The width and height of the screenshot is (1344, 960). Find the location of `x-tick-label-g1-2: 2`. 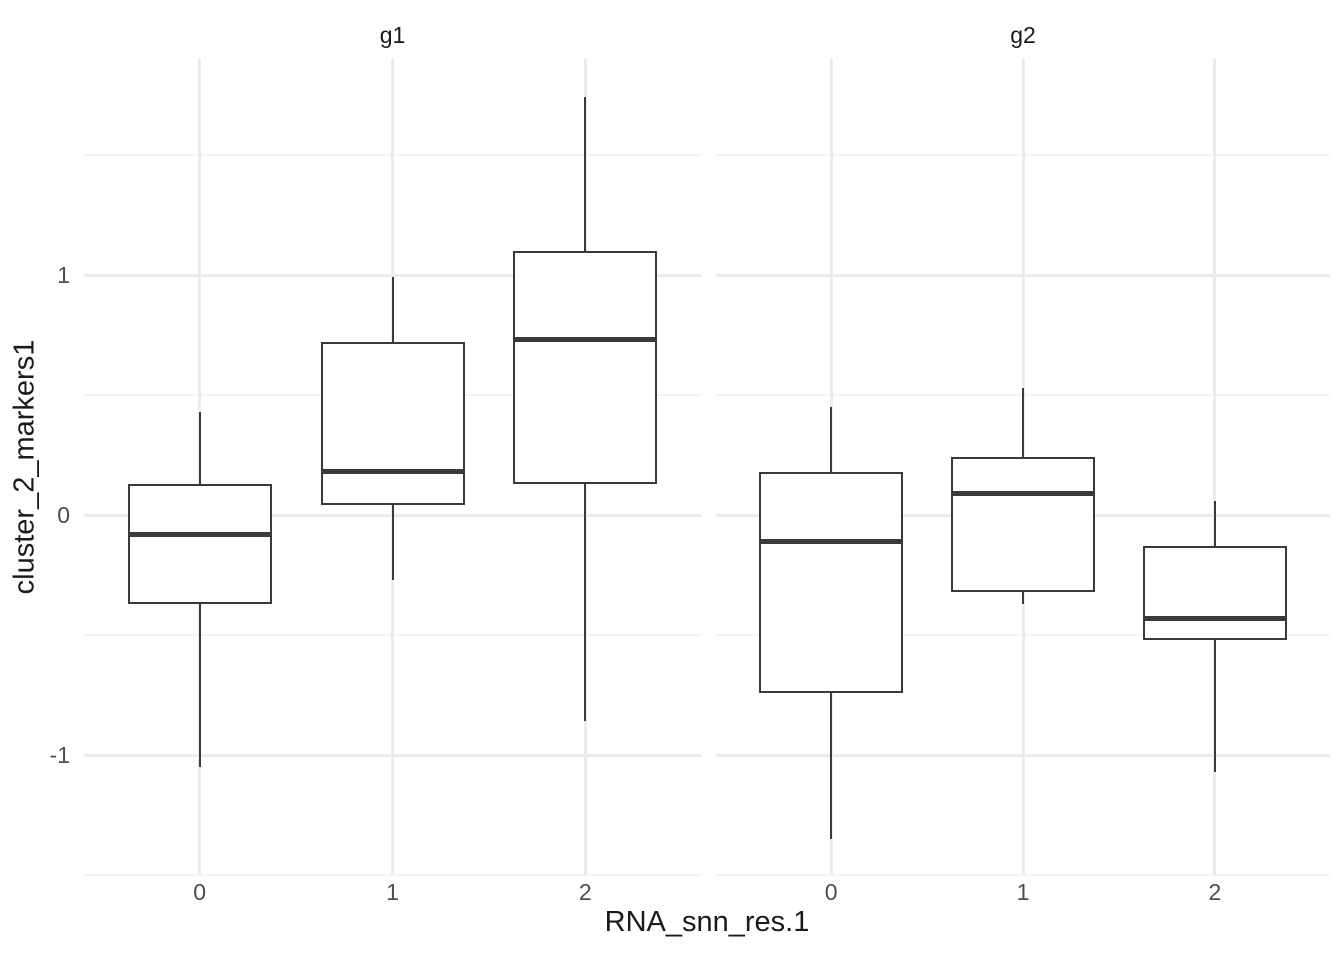

x-tick-label-g1-2: 2 is located at coordinates (585, 892).